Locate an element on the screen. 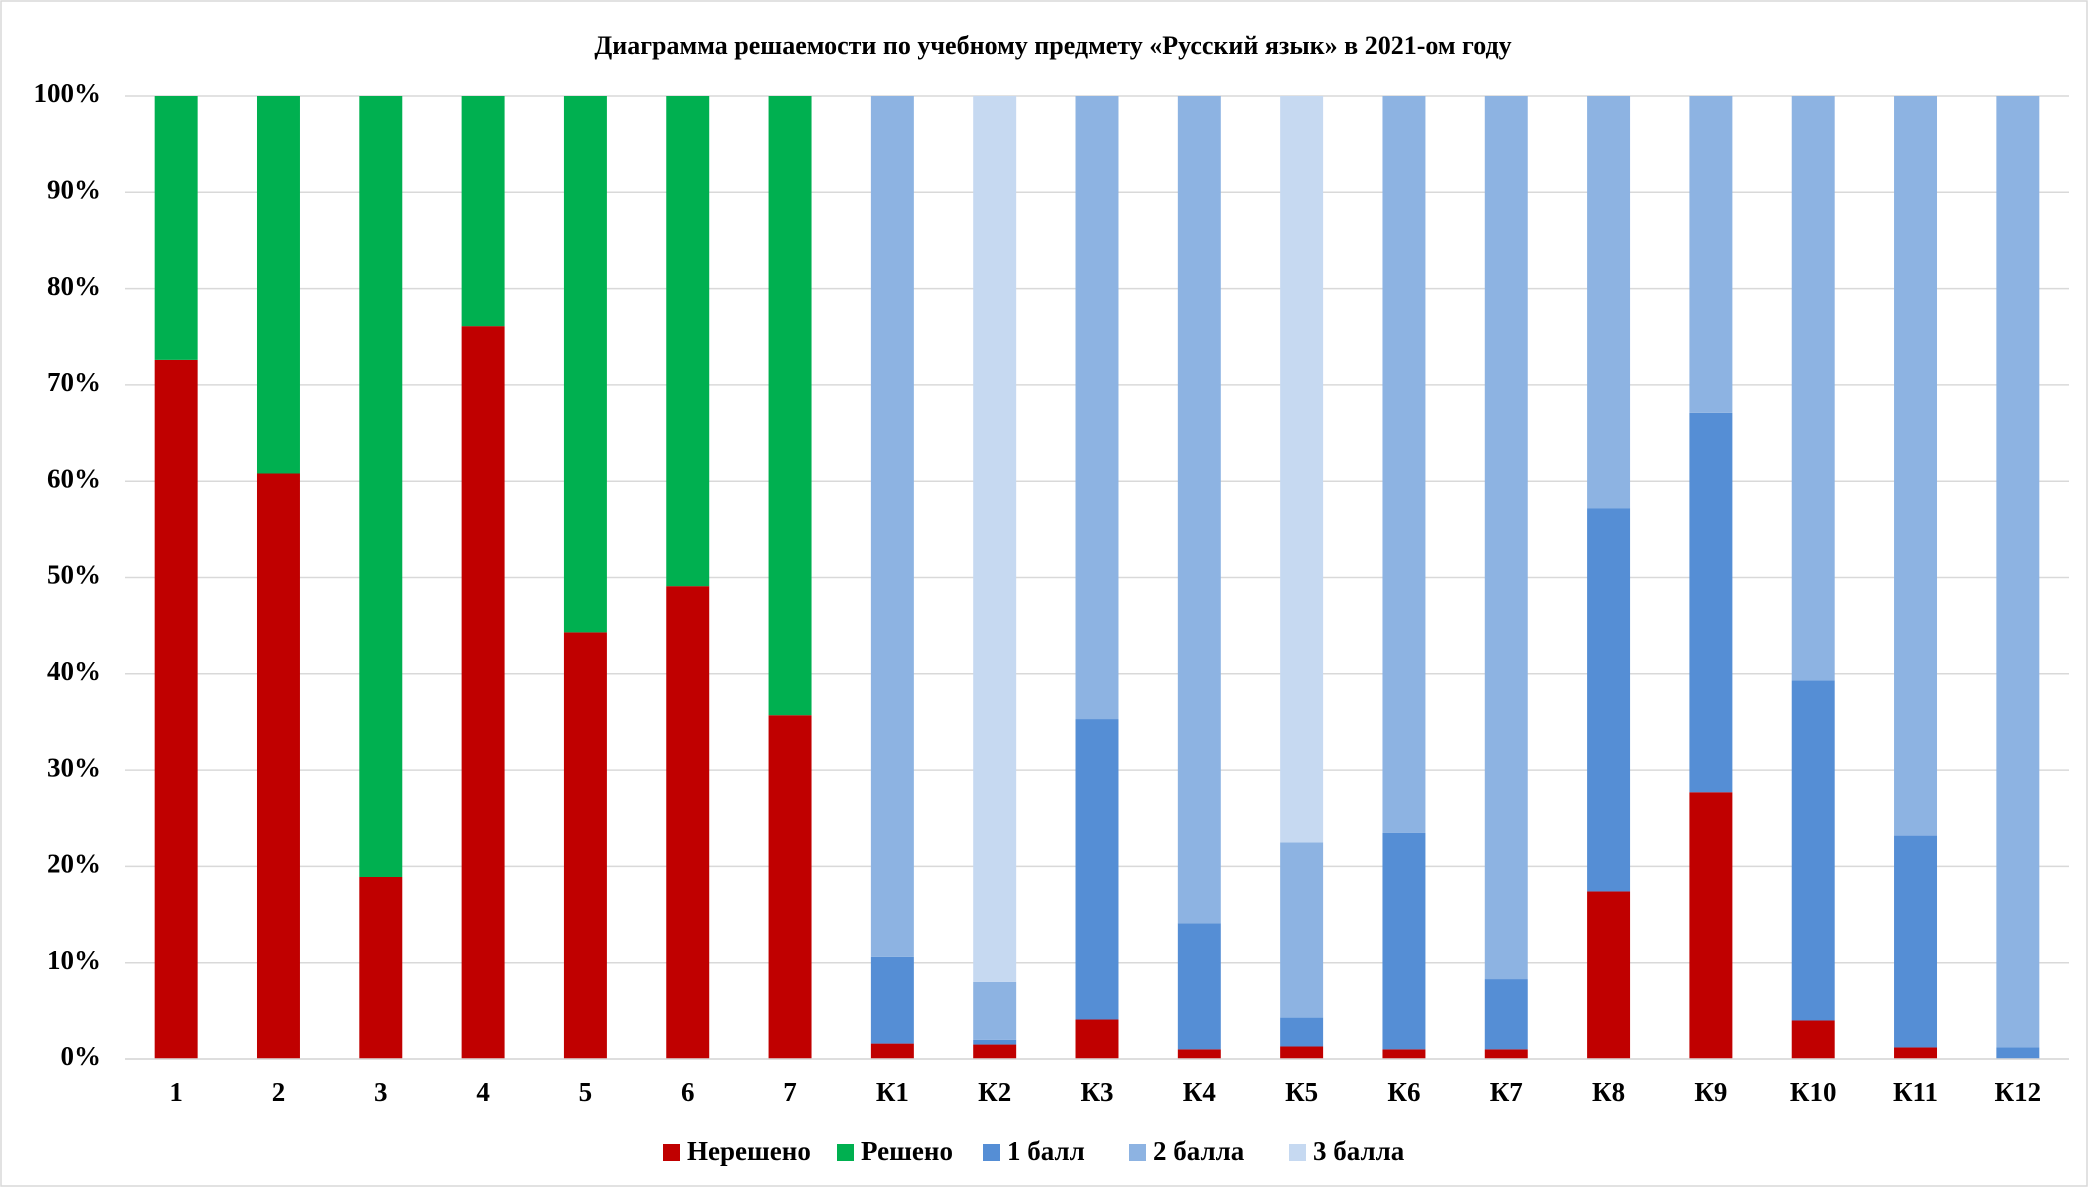  x-tick-label: К5 is located at coordinates (1301, 1092).